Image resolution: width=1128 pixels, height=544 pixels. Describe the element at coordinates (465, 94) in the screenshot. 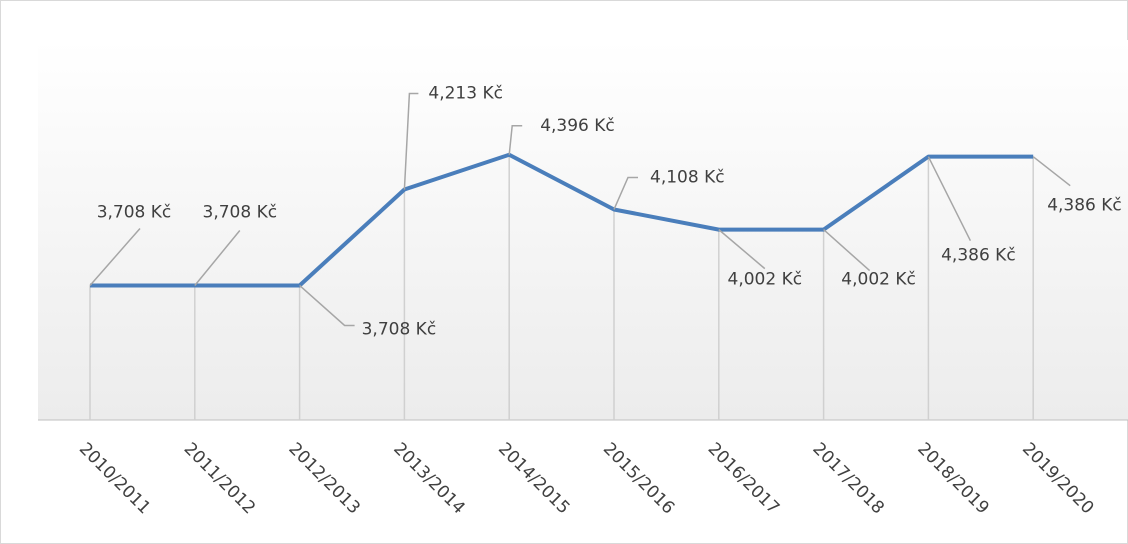

I see `data-label: 4,213 Kč` at that location.